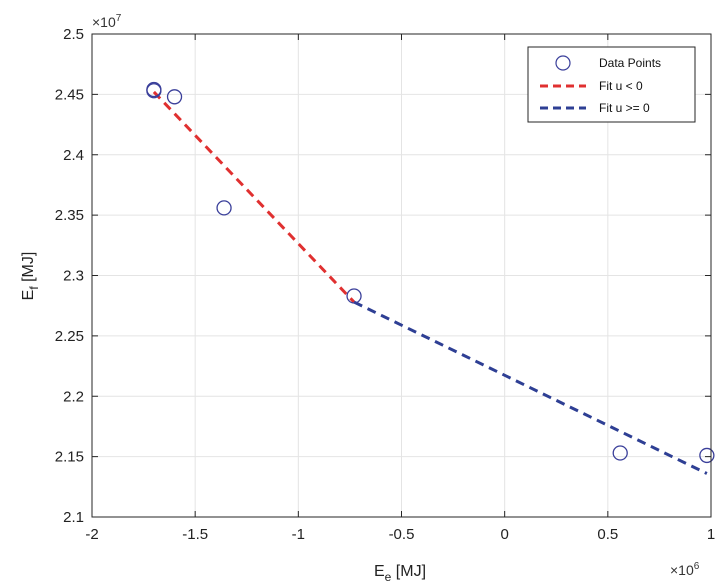 The width and height of the screenshot is (720, 587). Describe the element at coordinates (73, 396) in the screenshot. I see `y-tick-label: 2.2` at that location.